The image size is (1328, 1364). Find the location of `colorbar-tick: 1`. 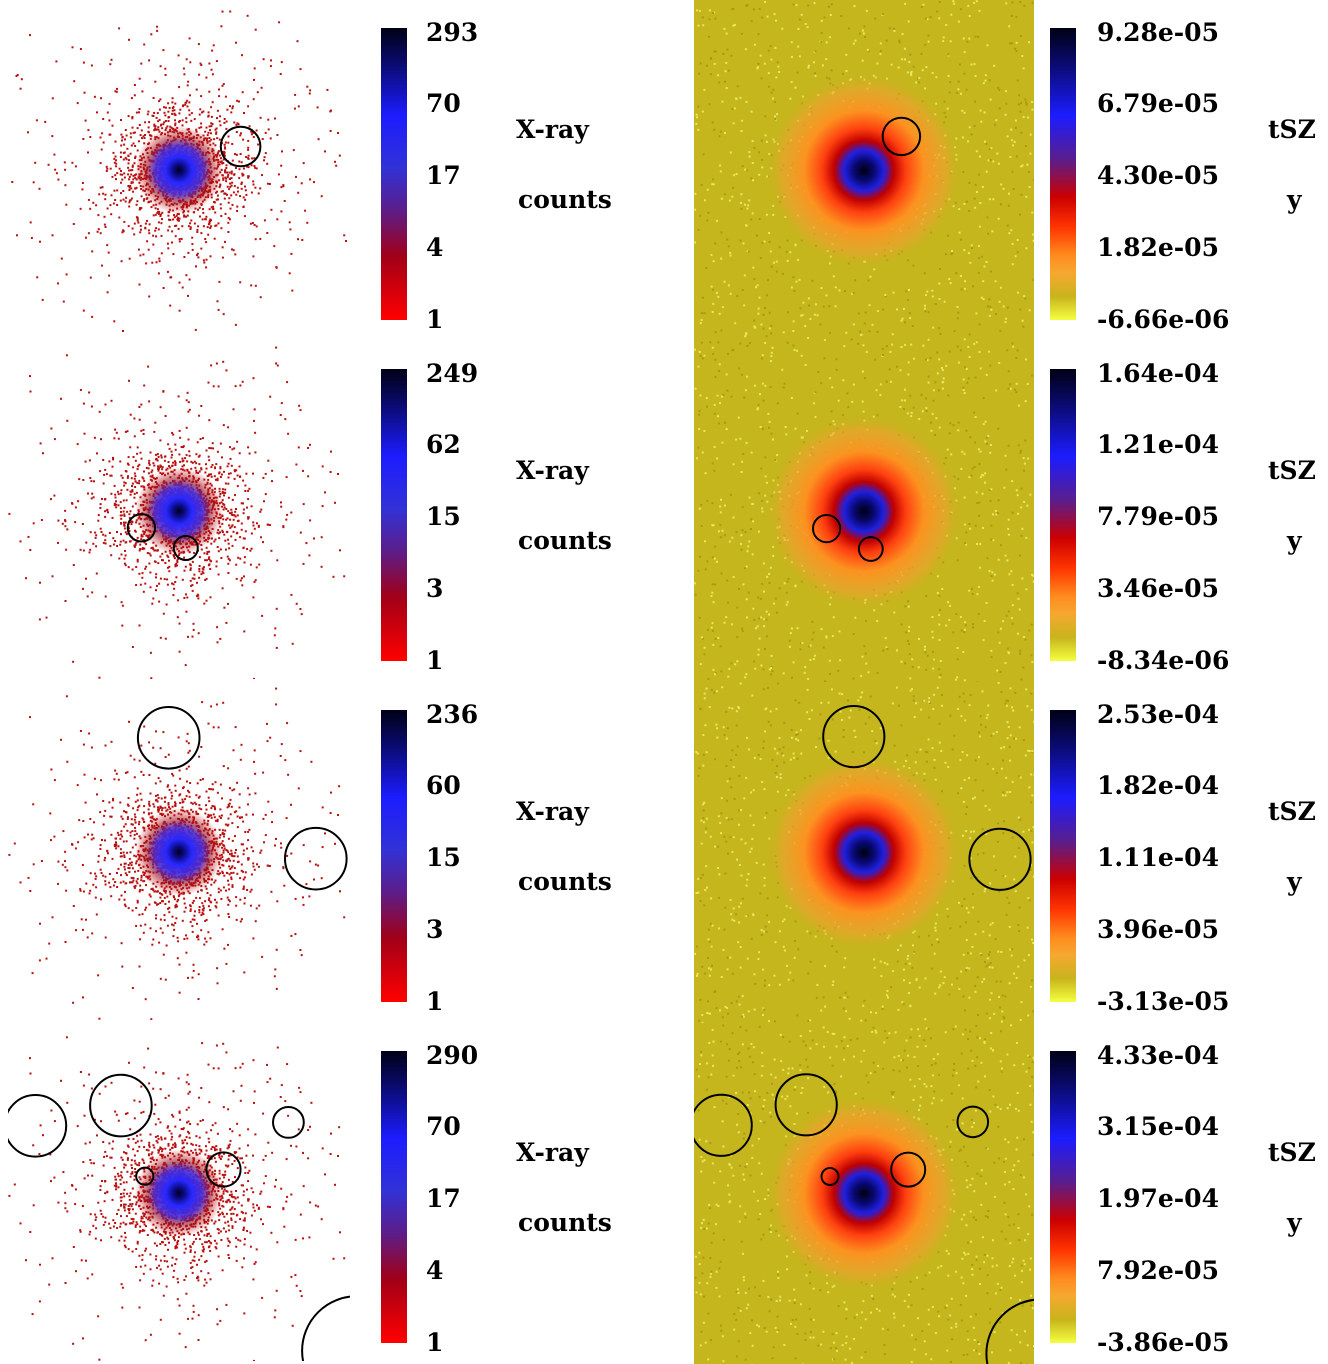

colorbar-tick: 1 is located at coordinates (435, 319).